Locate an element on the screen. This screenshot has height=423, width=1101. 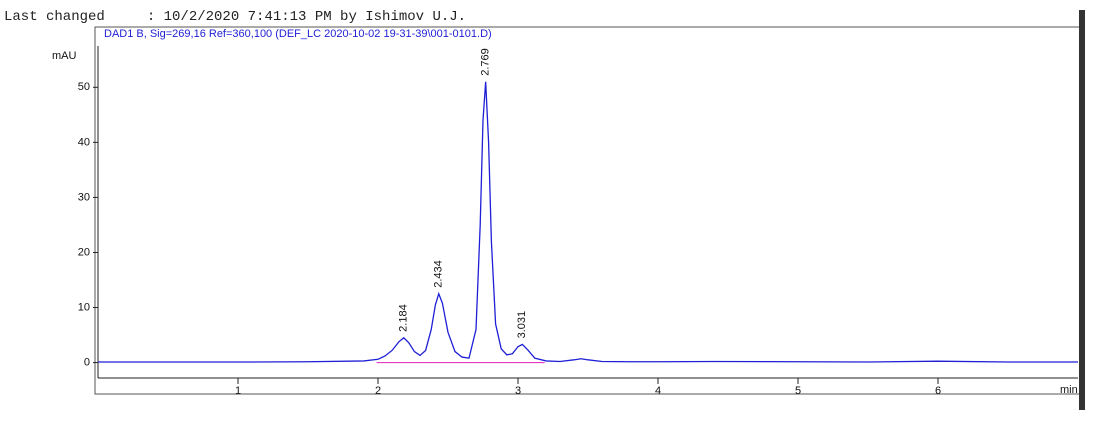
y-tick-label: 10 is located at coordinates (84, 307).